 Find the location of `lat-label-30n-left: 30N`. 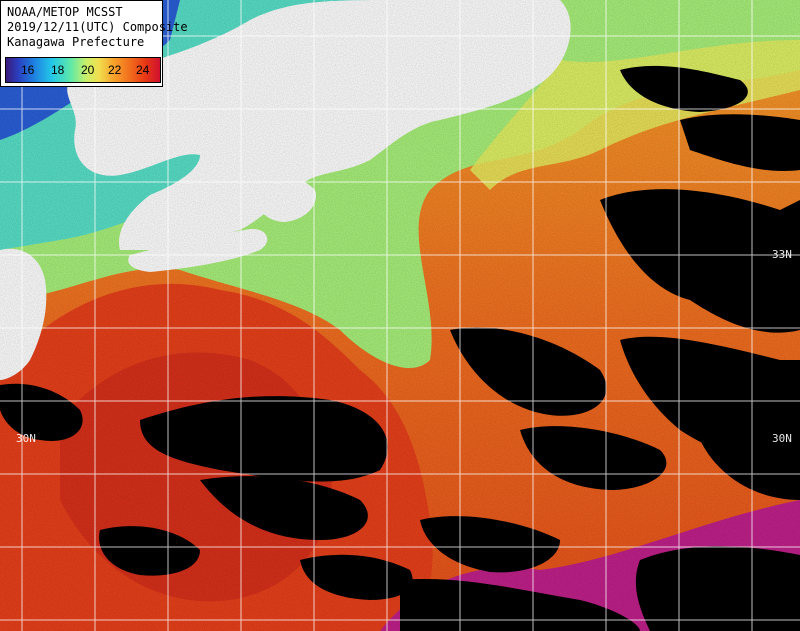

lat-label-30n-left: 30N is located at coordinates (26, 438).